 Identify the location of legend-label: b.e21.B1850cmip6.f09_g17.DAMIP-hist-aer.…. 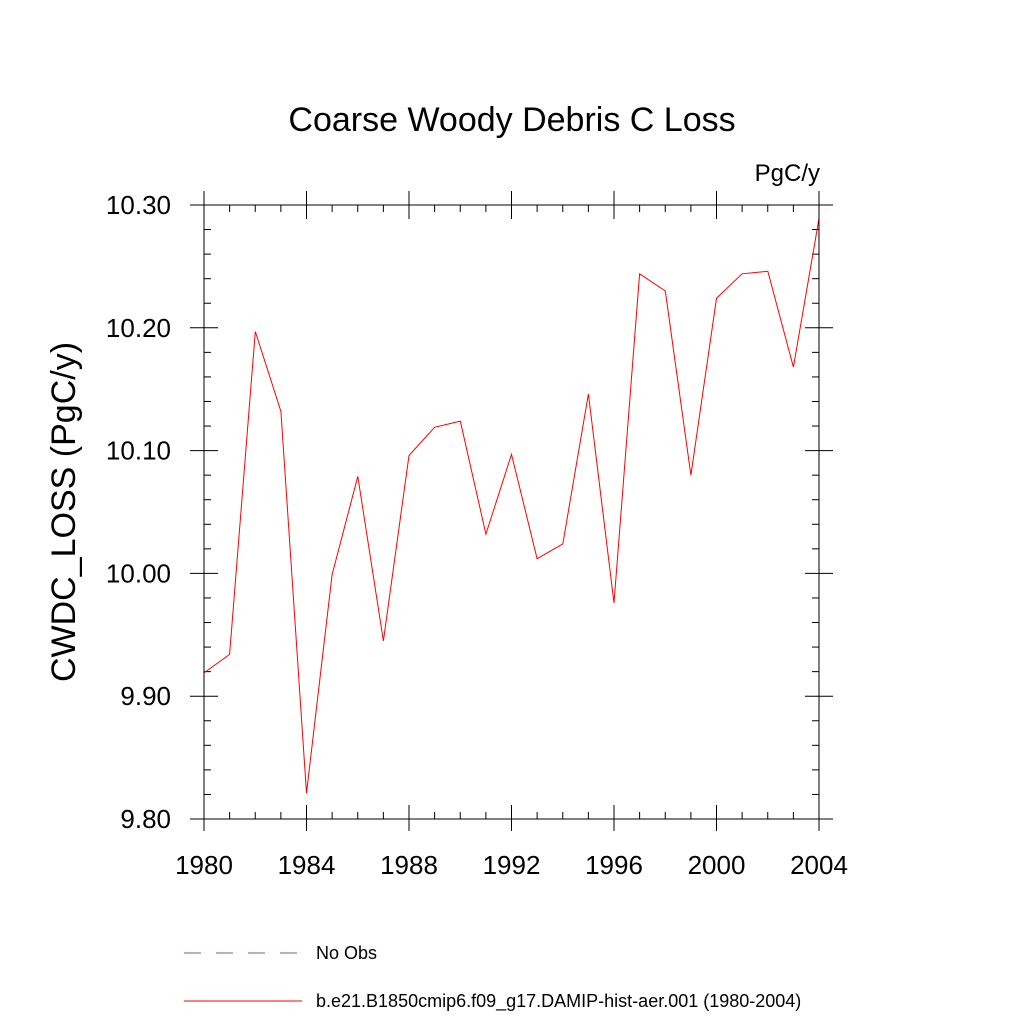
(558, 1001).